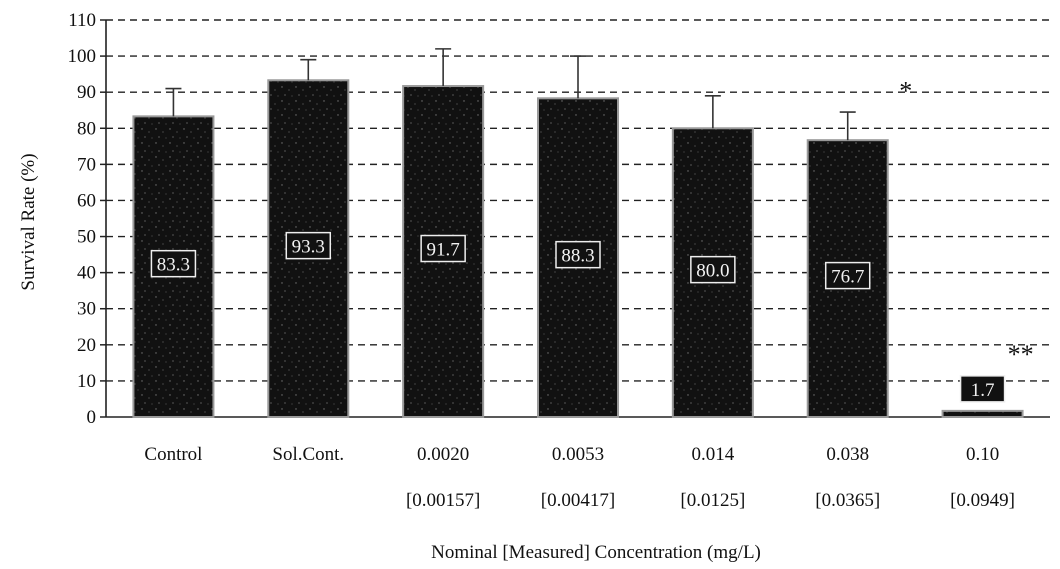  What do you see at coordinates (1021, 354) in the screenshot?
I see `significance-marker: **` at bounding box center [1021, 354].